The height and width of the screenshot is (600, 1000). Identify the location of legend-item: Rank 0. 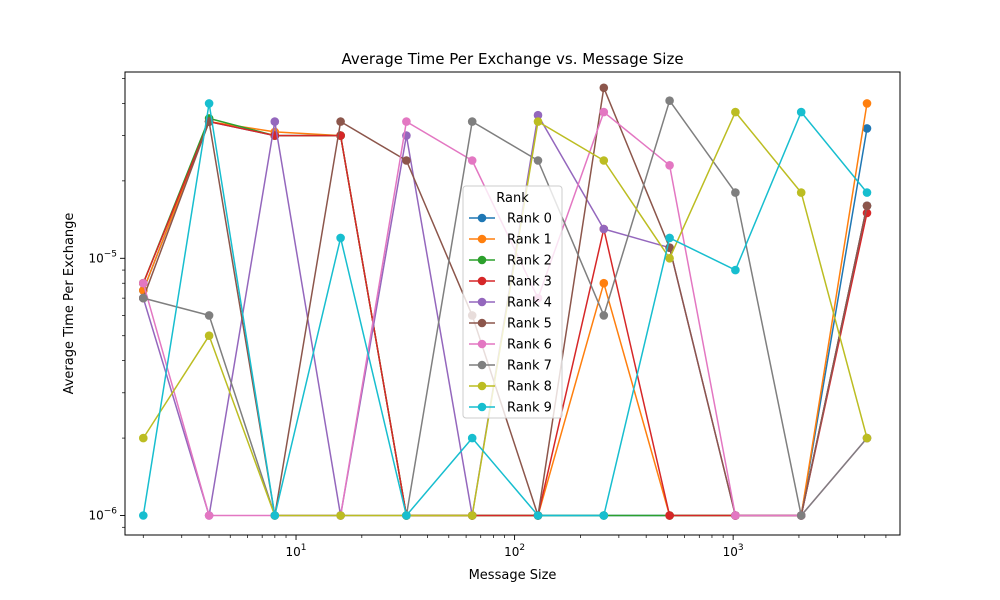
(510, 219).